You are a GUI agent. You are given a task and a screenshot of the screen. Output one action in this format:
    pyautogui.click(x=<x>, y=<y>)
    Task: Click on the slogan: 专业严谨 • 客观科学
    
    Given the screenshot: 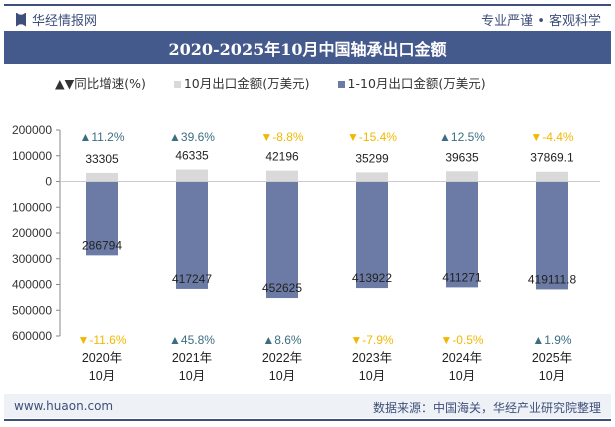 What is the action you would take?
    pyautogui.click(x=541, y=21)
    